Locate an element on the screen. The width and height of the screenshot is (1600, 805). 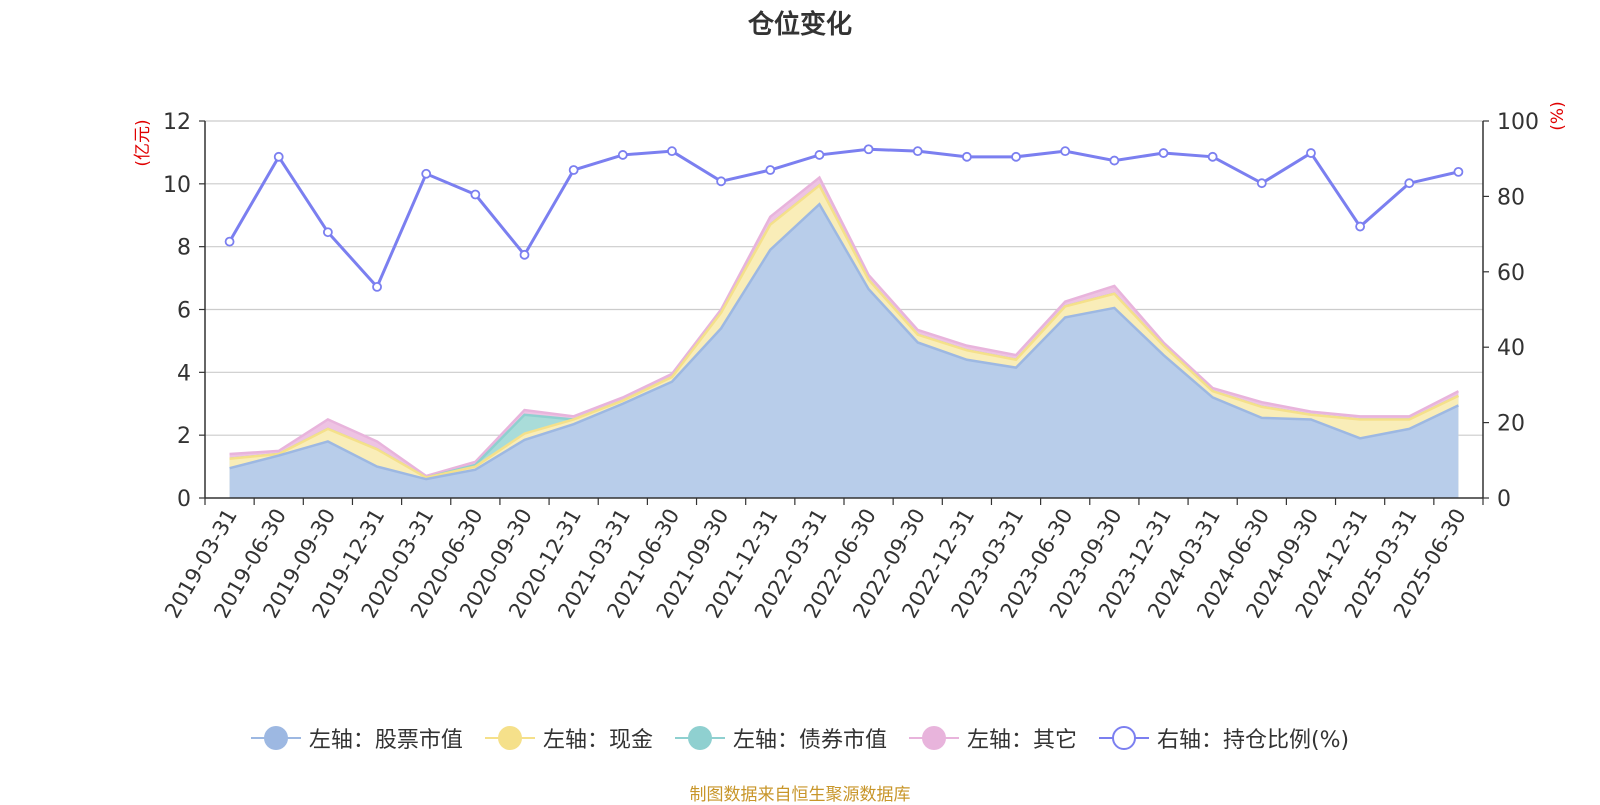
left-axis-tick-label: 8 is located at coordinates (184, 248).